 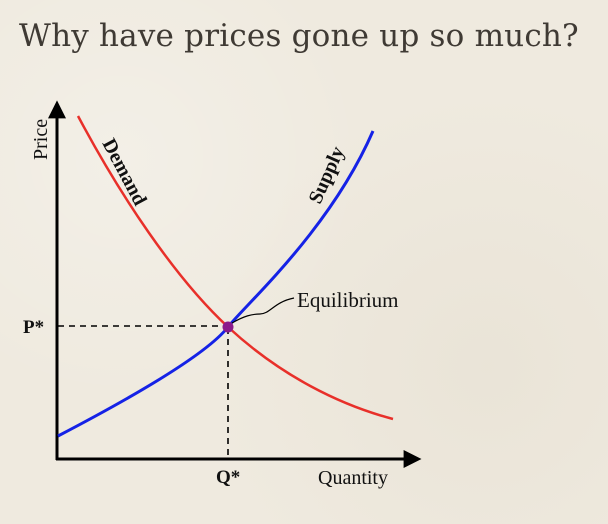 What do you see at coordinates (299, 36) in the screenshot?
I see `slide-title: Why have prices gone up so much?` at bounding box center [299, 36].